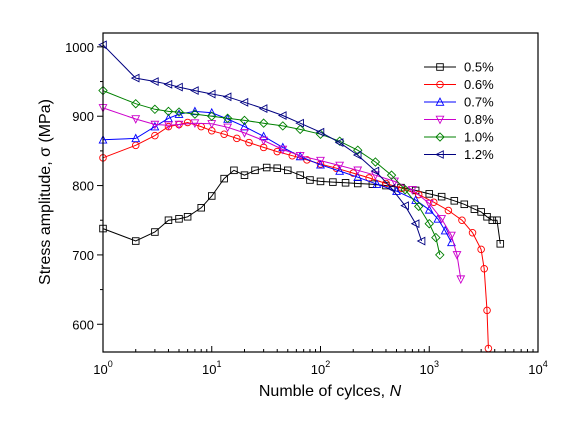 This screenshot has width=562, height=435. Describe the element at coordinates (330, 391) in the screenshot. I see `x-axis-title: Numble of cylces, N` at that location.